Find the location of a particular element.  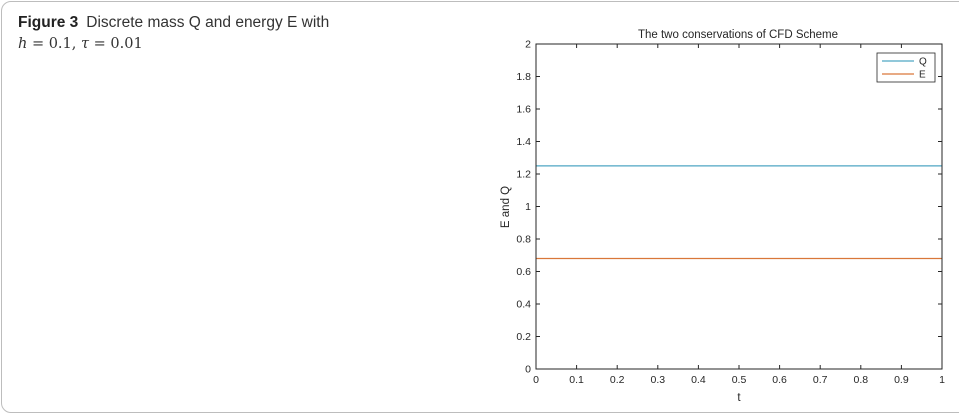

x-tick-label: 0 is located at coordinates (536, 380).